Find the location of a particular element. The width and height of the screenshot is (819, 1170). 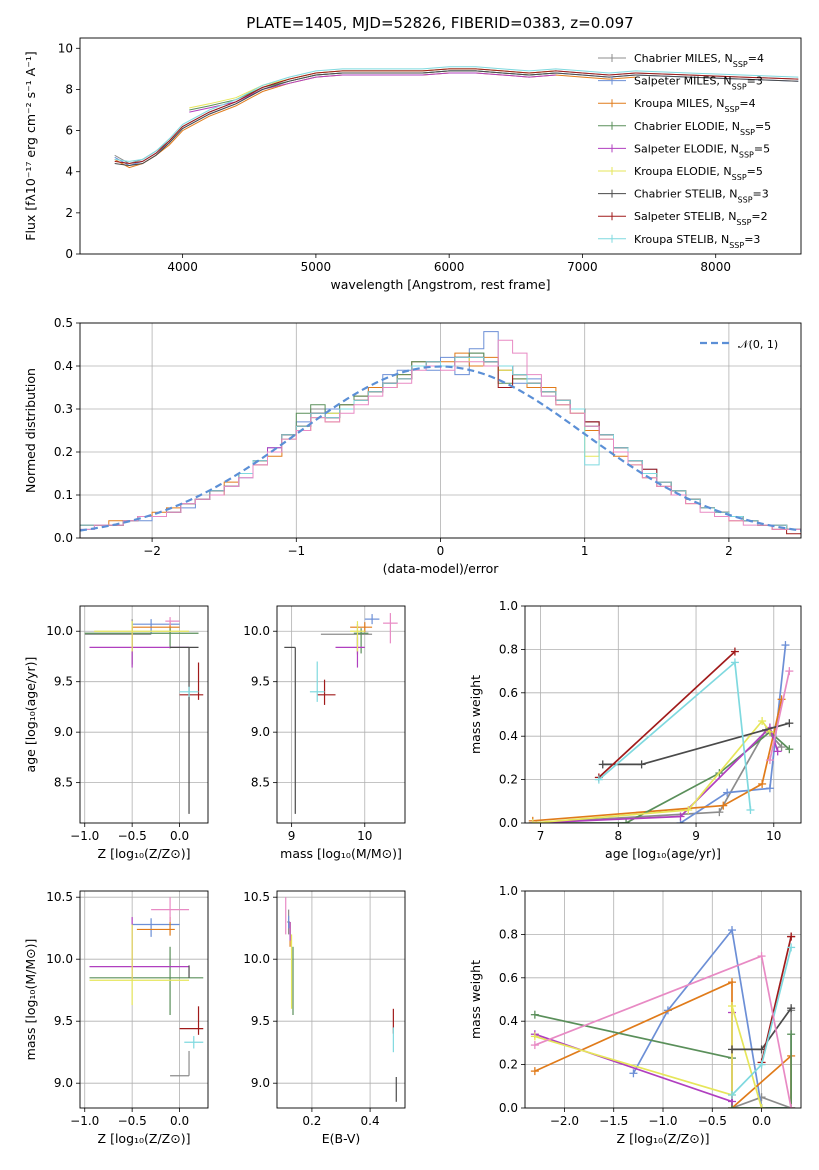

legend-label: Salpeter STELIB, NSSP=2 is located at coordinates (701, 218).